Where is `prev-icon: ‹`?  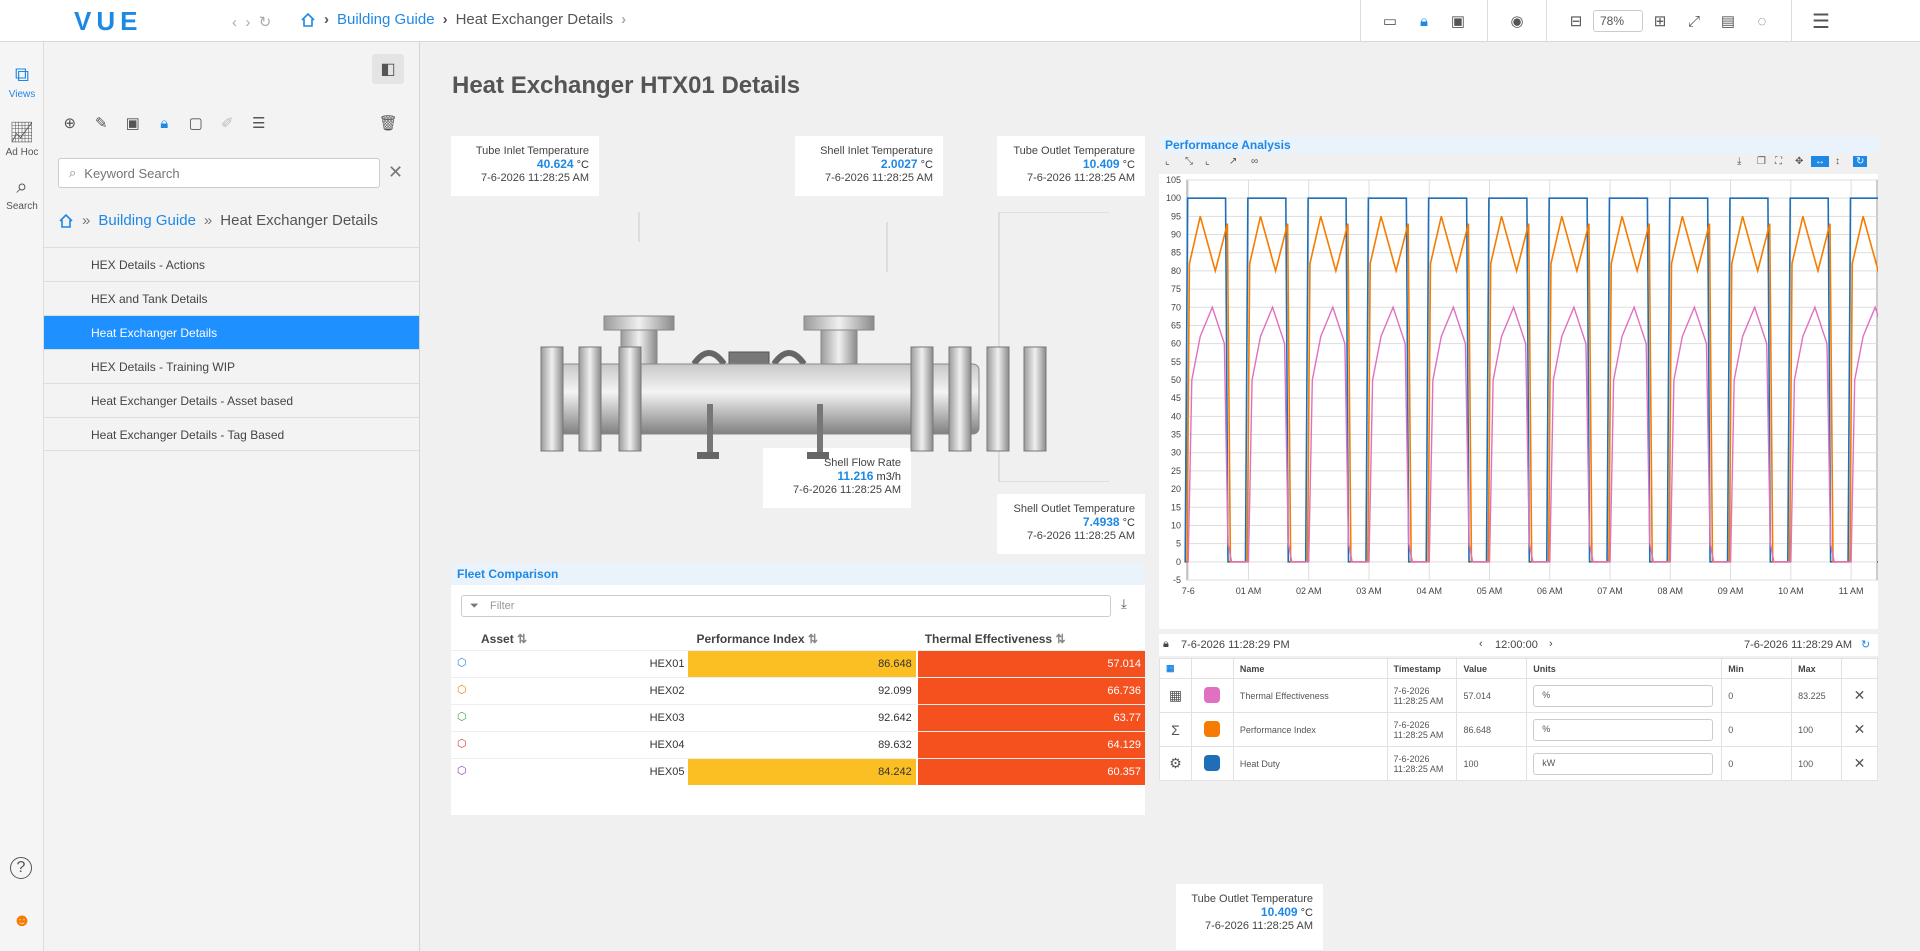
prev-icon: ‹ is located at coordinates (1481, 644).